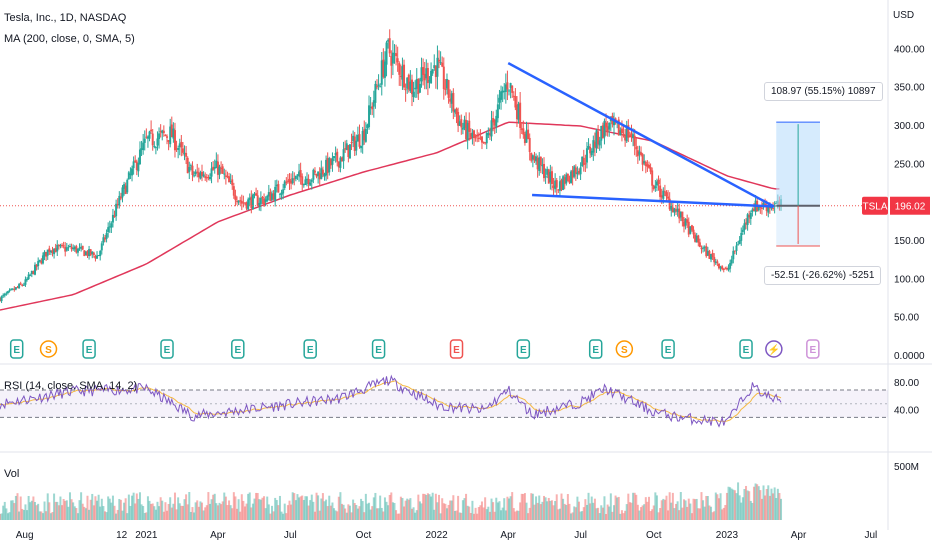 The height and width of the screenshot is (550, 932). Describe the element at coordinates (906, 383) in the screenshot. I see `rsi-tick-label: 80.00` at that location.